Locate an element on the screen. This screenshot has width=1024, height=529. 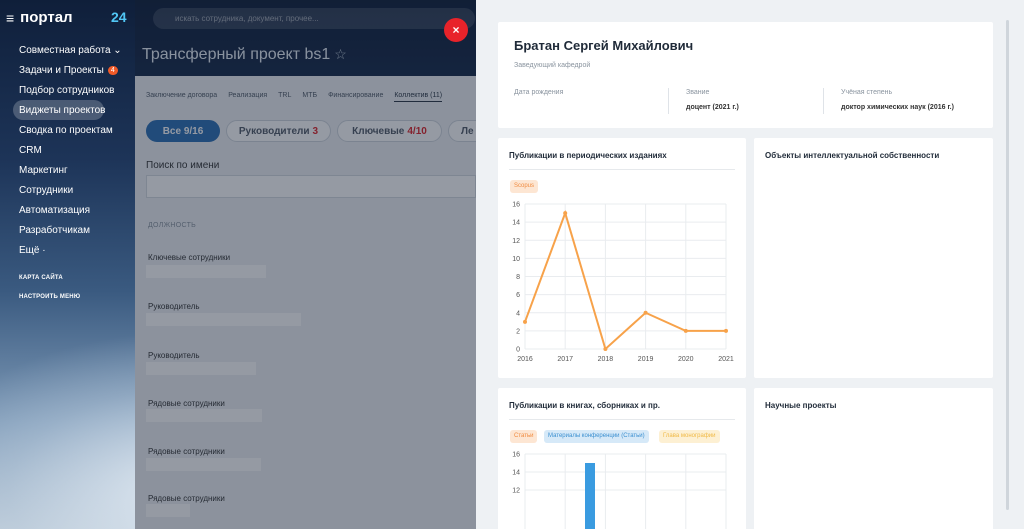
sidebar-item-label: Задачи и Проекты is located at coordinates (61, 70).